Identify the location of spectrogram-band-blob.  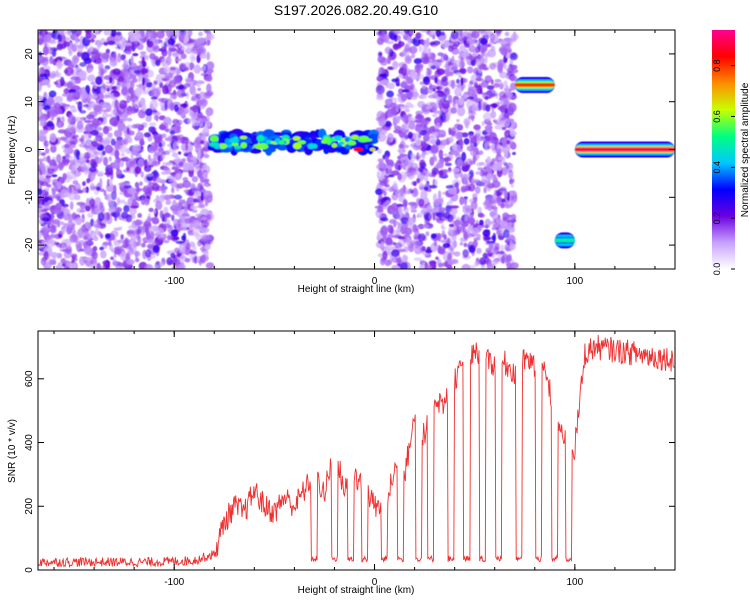
(269, 151).